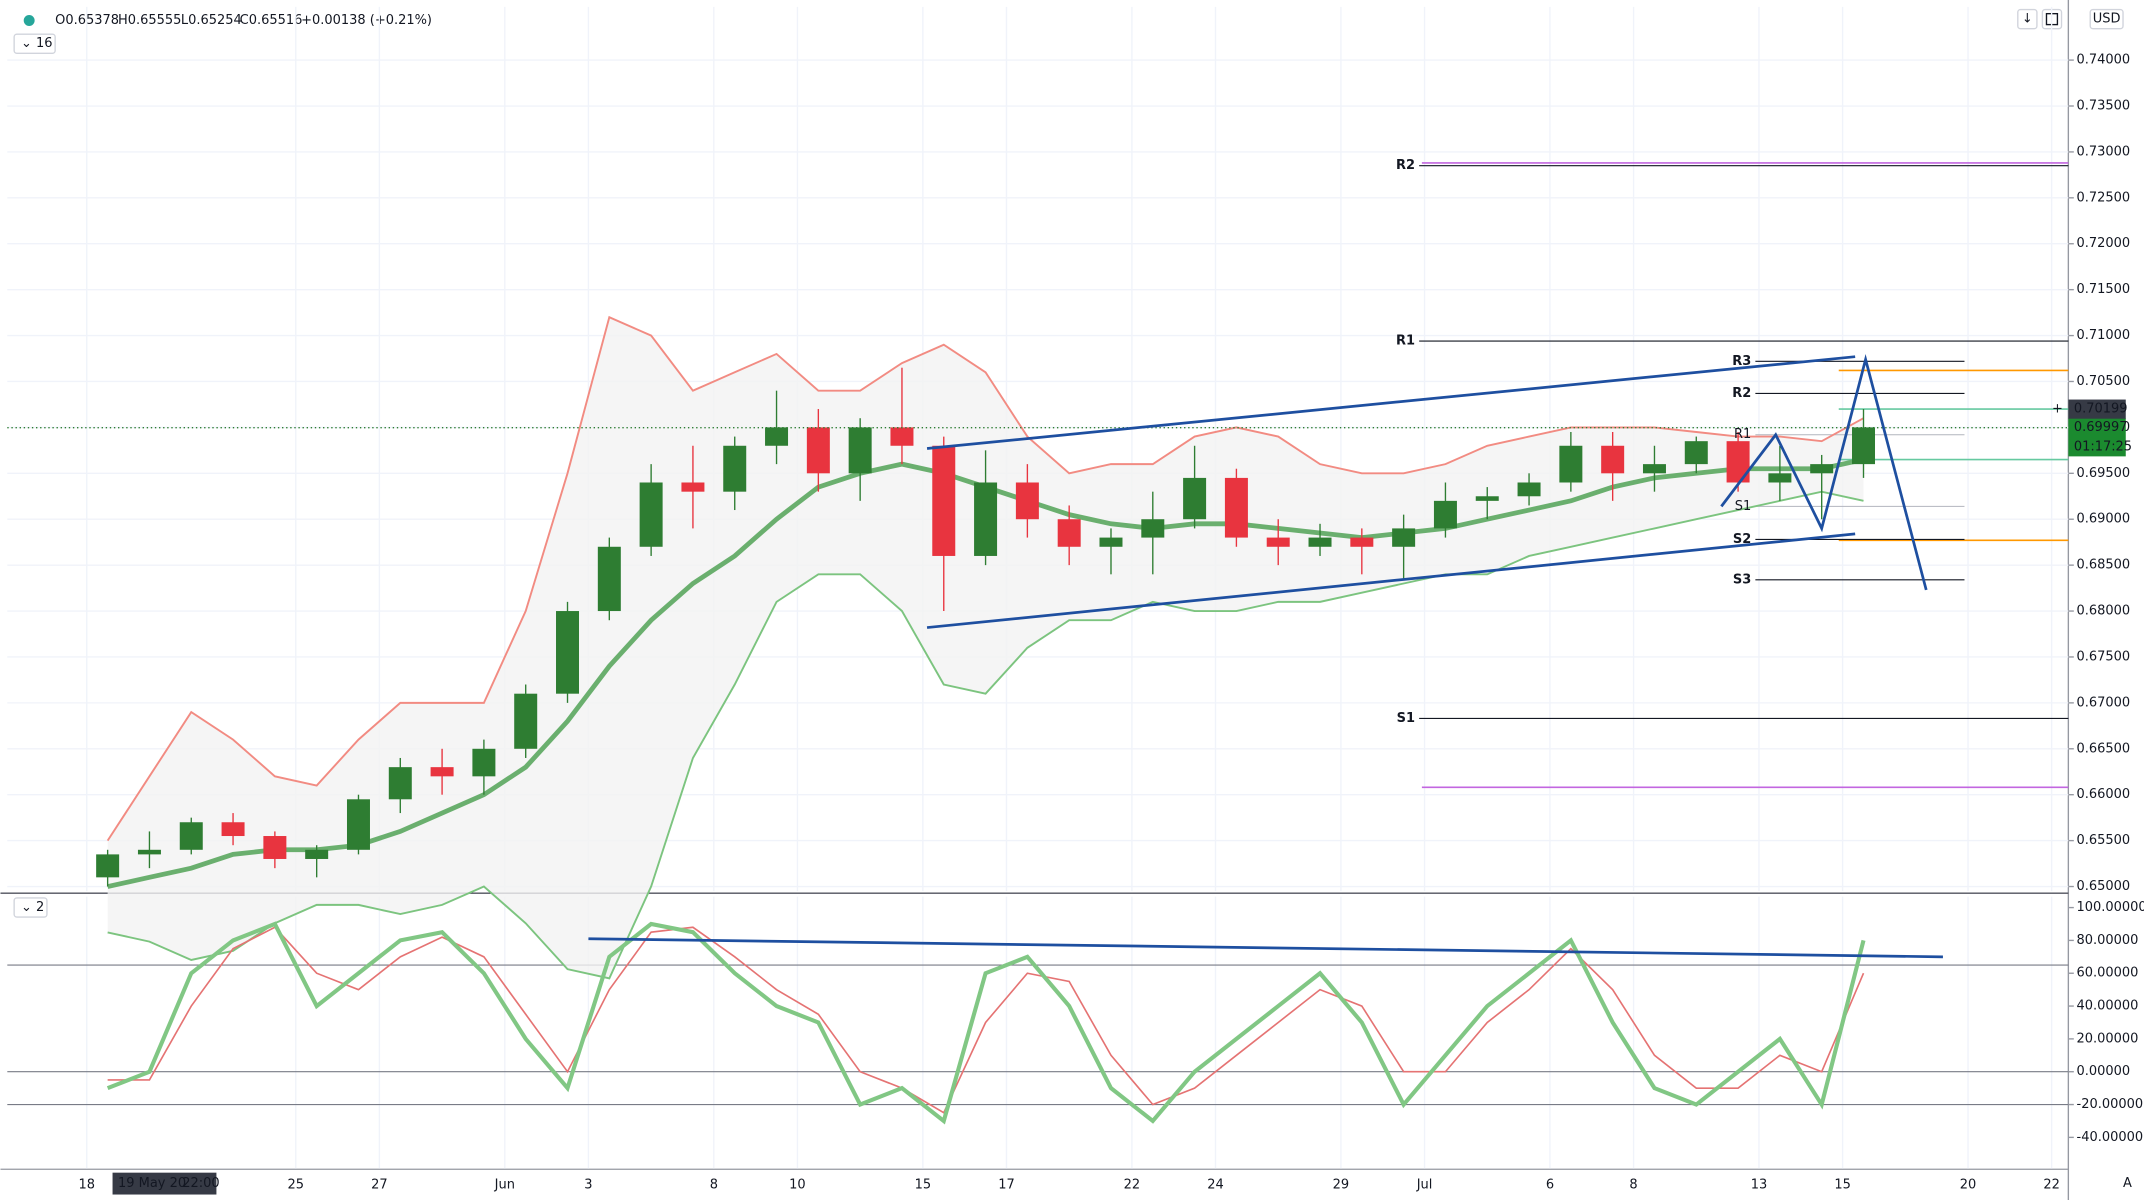 The image size is (2144, 1200). I want to click on pivot-label: R2, so click(1741, 393).